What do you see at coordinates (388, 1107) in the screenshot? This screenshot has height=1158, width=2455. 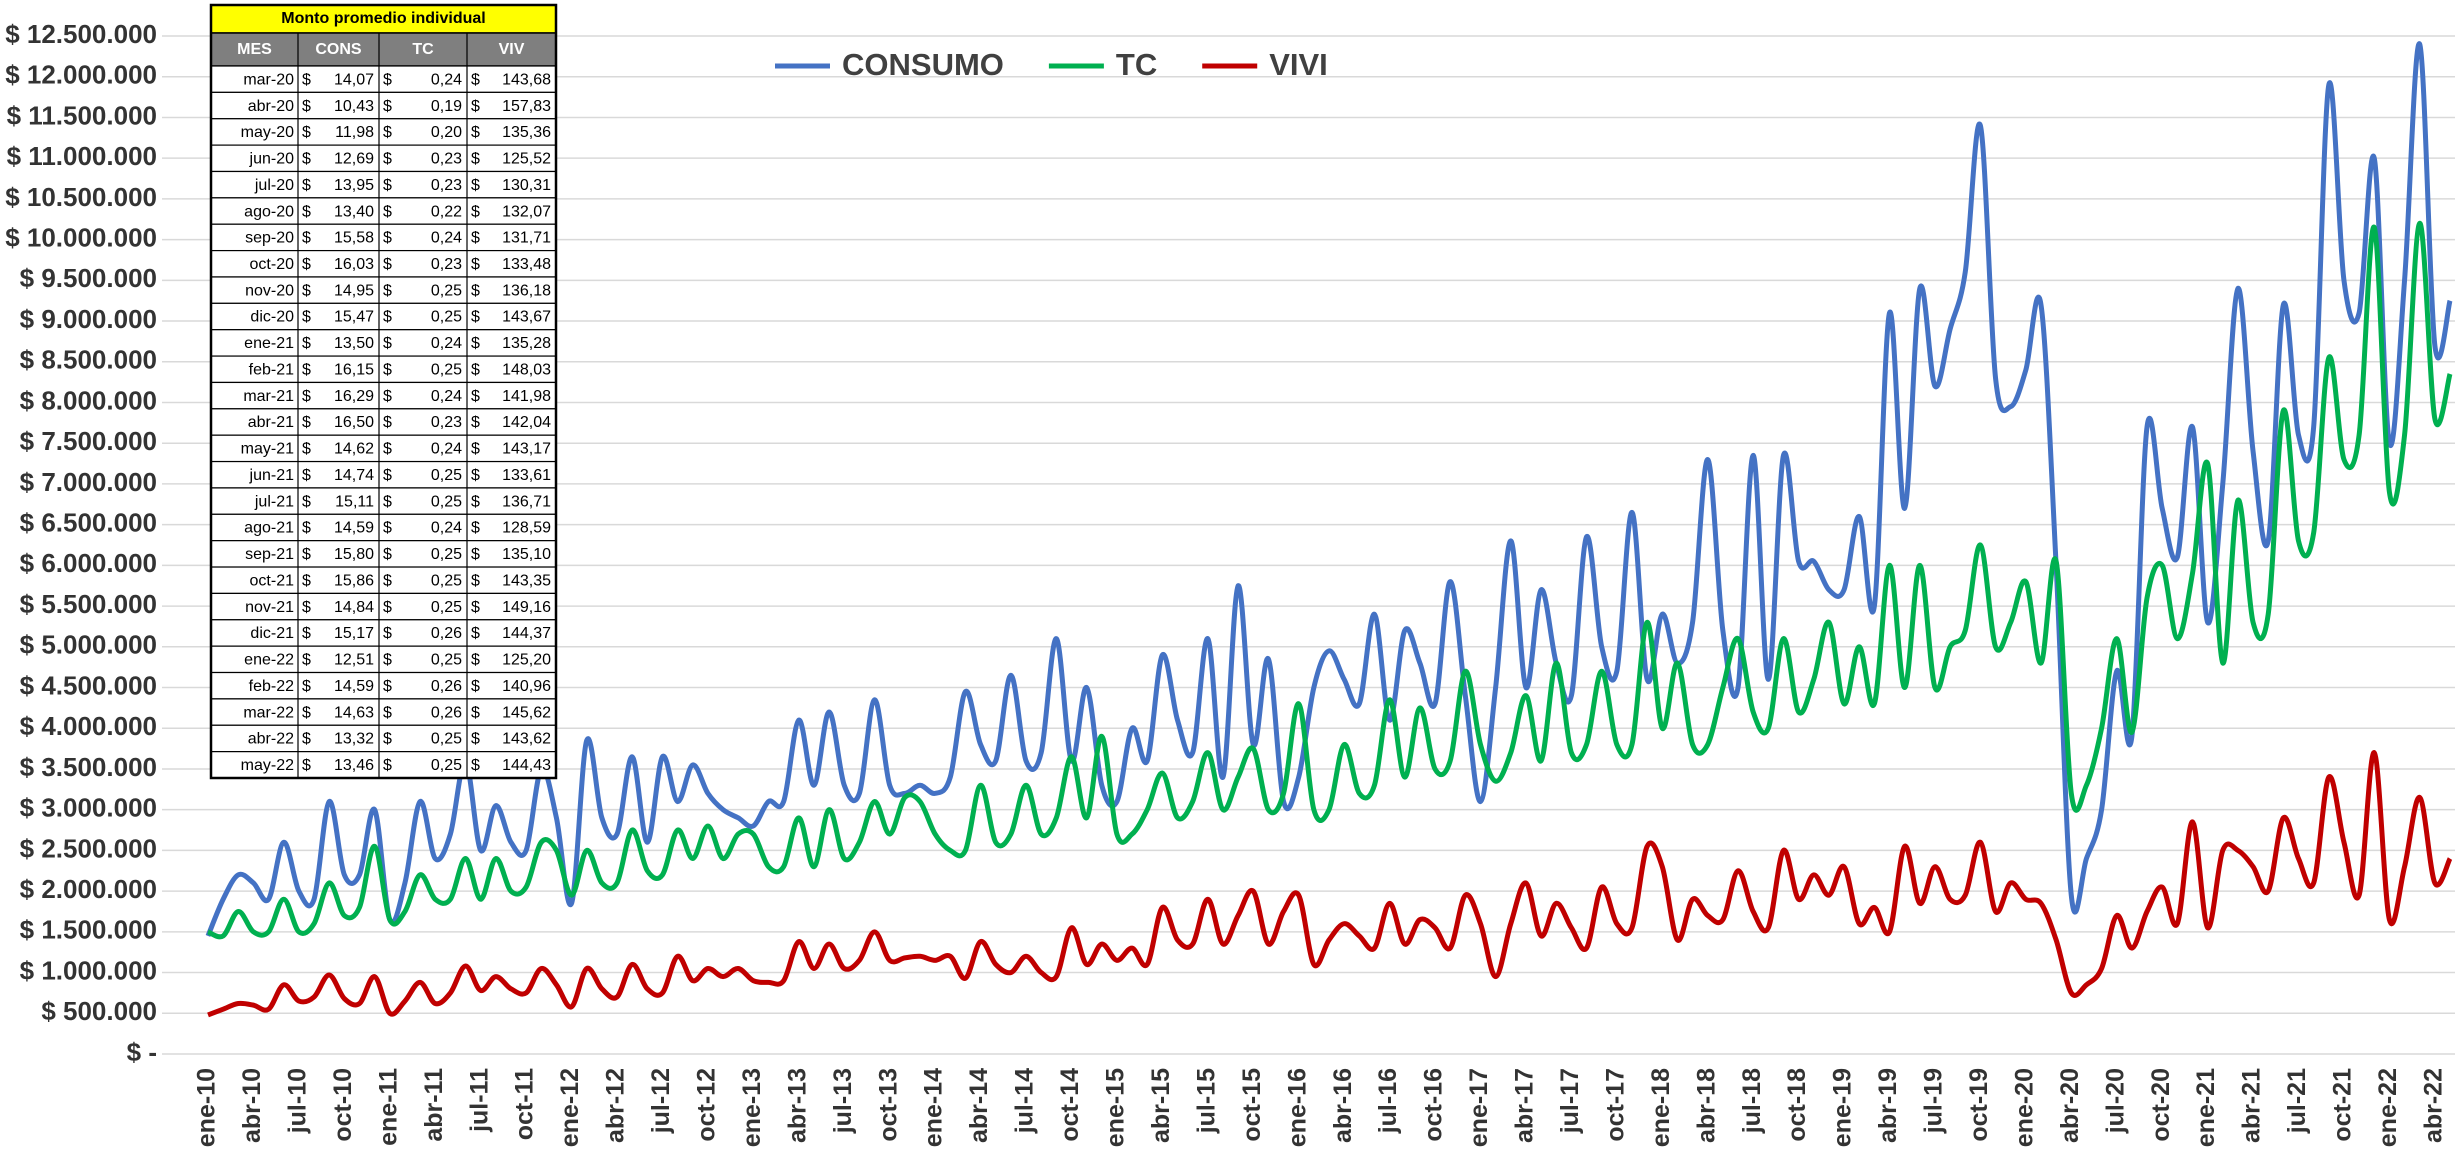 I see `x-tick-label: ene-11` at bounding box center [388, 1107].